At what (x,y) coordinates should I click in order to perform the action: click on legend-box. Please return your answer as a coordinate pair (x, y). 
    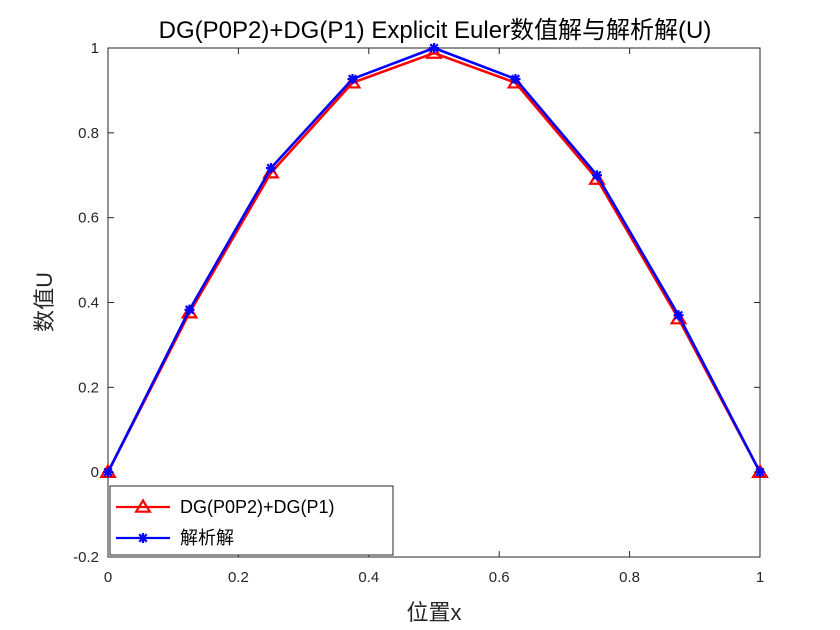
    Looking at the image, I should click on (251, 520).